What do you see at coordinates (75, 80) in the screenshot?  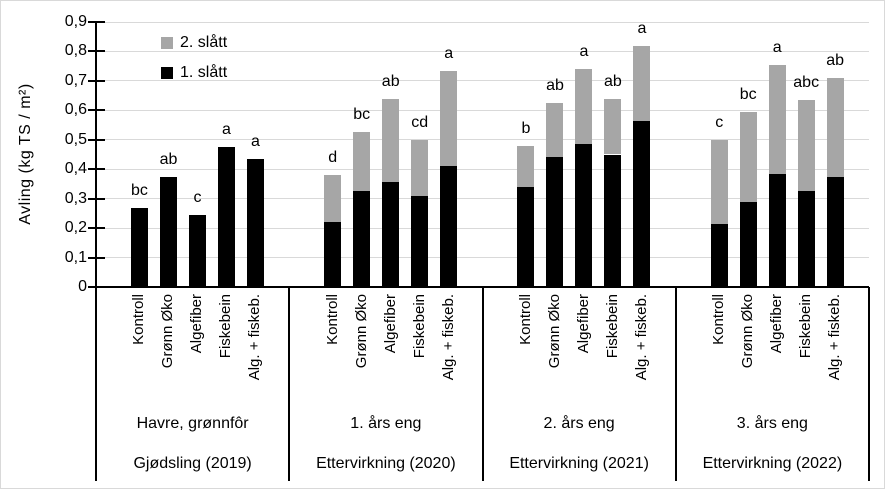 I see `y-tick-label: 0,7` at bounding box center [75, 80].